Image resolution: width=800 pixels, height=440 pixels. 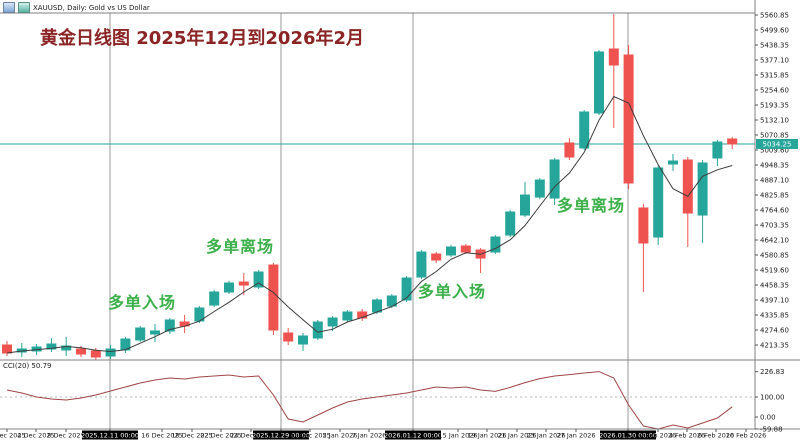 I want to click on price-axis-label: 4213.35, so click(x=774, y=346).